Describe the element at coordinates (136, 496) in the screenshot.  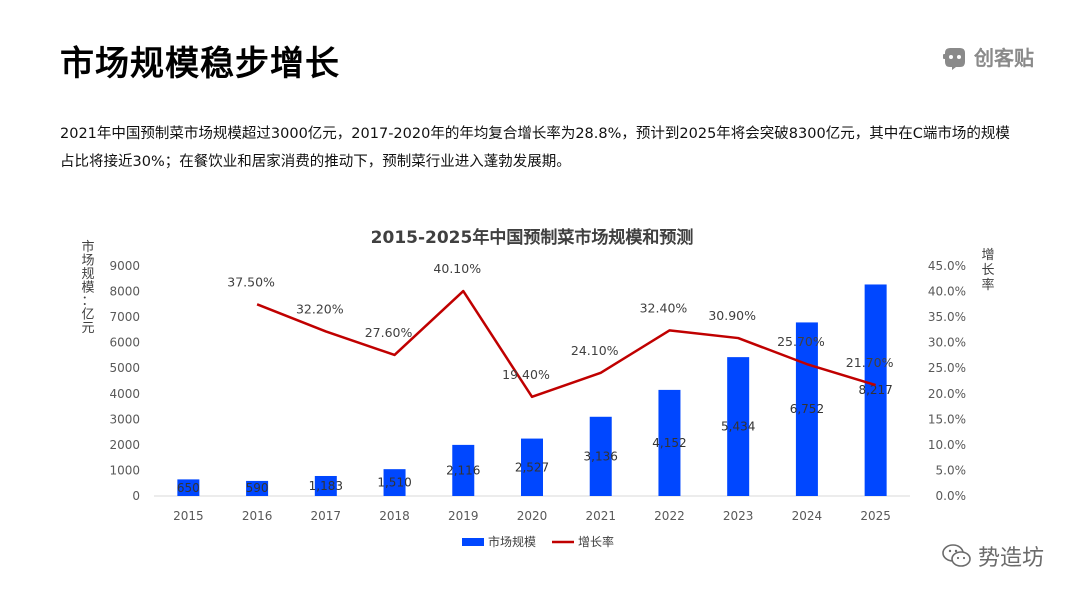
I see `y-tick-label: 0` at that location.